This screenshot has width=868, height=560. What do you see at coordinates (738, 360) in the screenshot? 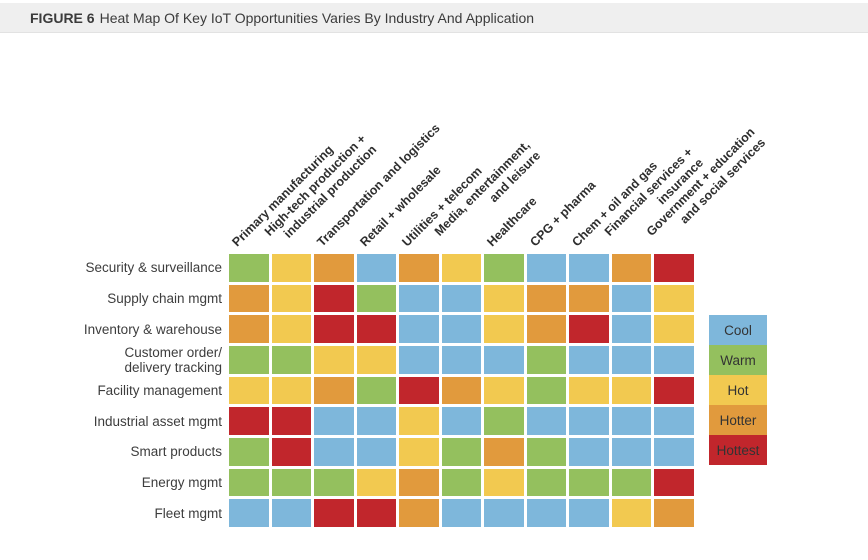
I see `legend-item-warm: Warm` at bounding box center [738, 360].